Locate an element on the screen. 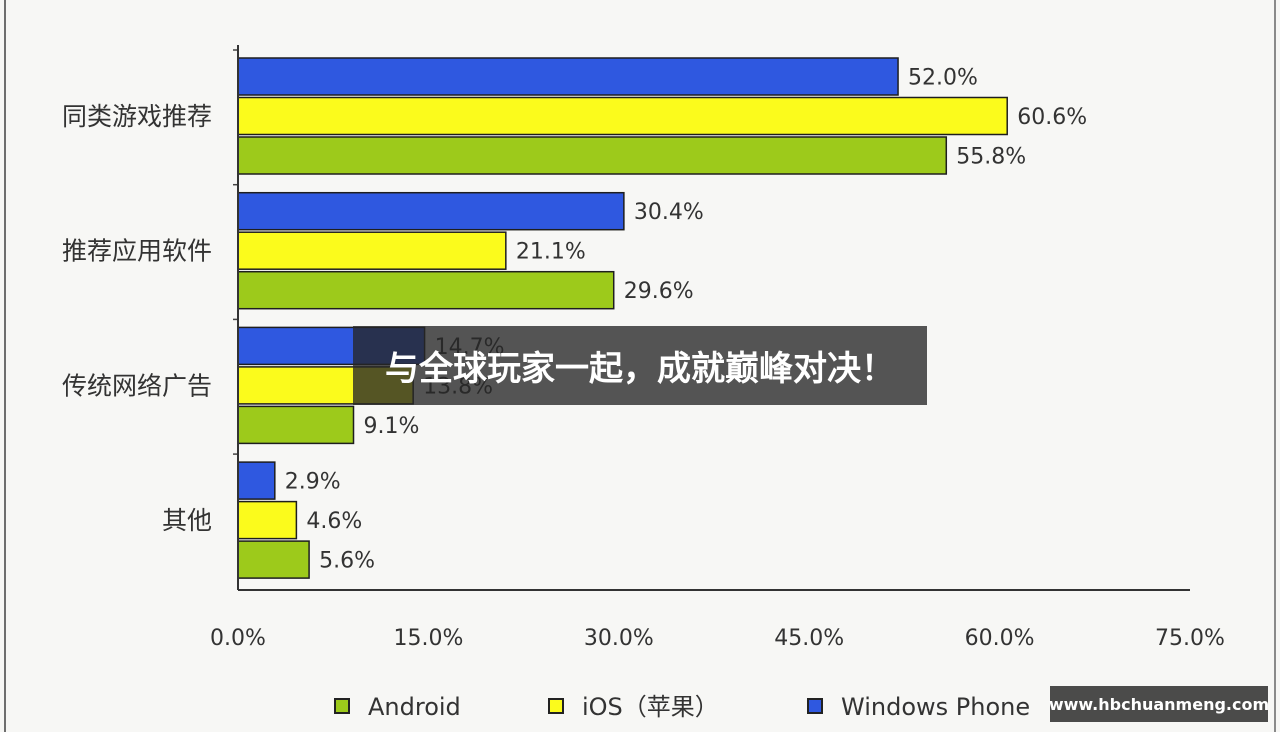 The image size is (1280, 732). x-tick-label: 45.0% is located at coordinates (809, 638).